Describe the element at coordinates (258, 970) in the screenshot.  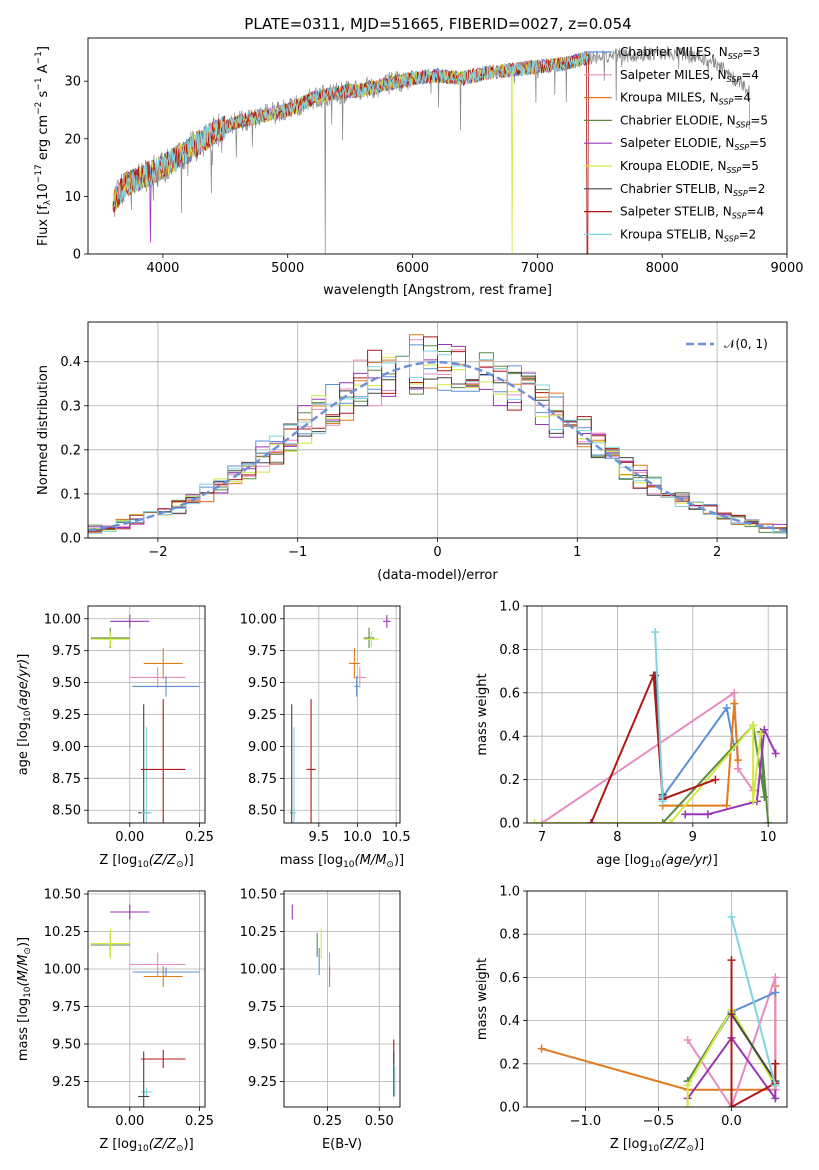
I see `y-tick-label: 10.00` at that location.